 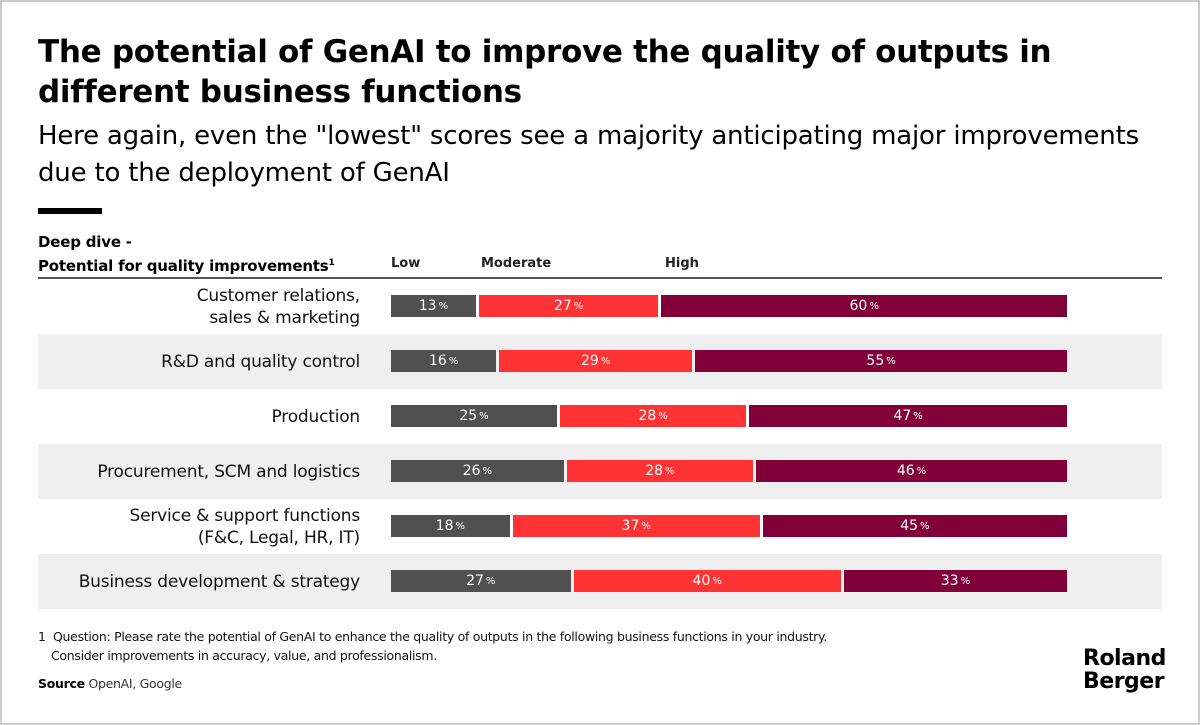 I want to click on stacked-bar: 25% 28% 47%, so click(x=729, y=416).